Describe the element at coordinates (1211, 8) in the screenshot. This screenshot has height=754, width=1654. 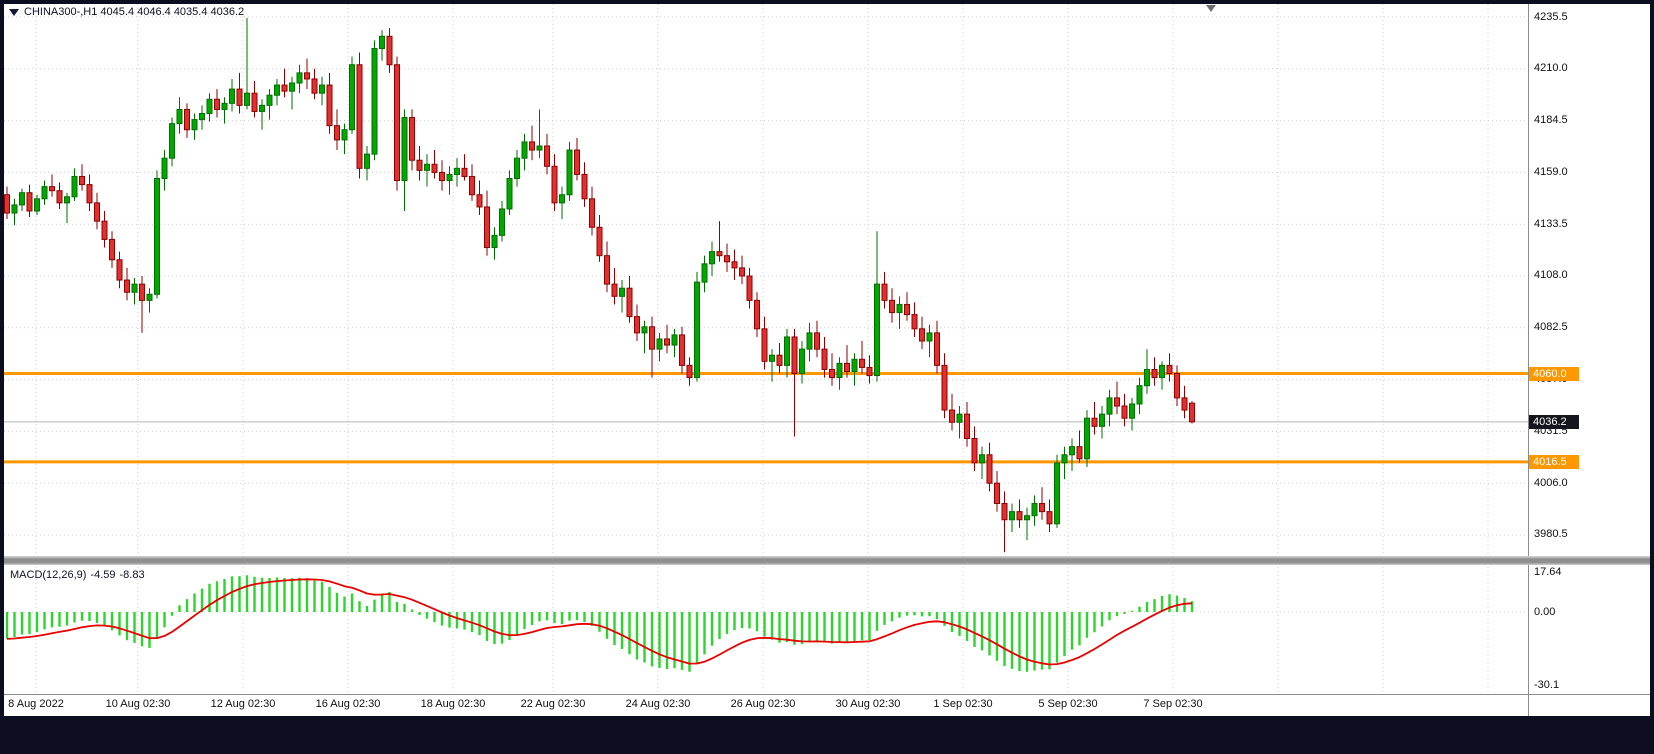
I see `chart-shift-marker-icon` at that location.